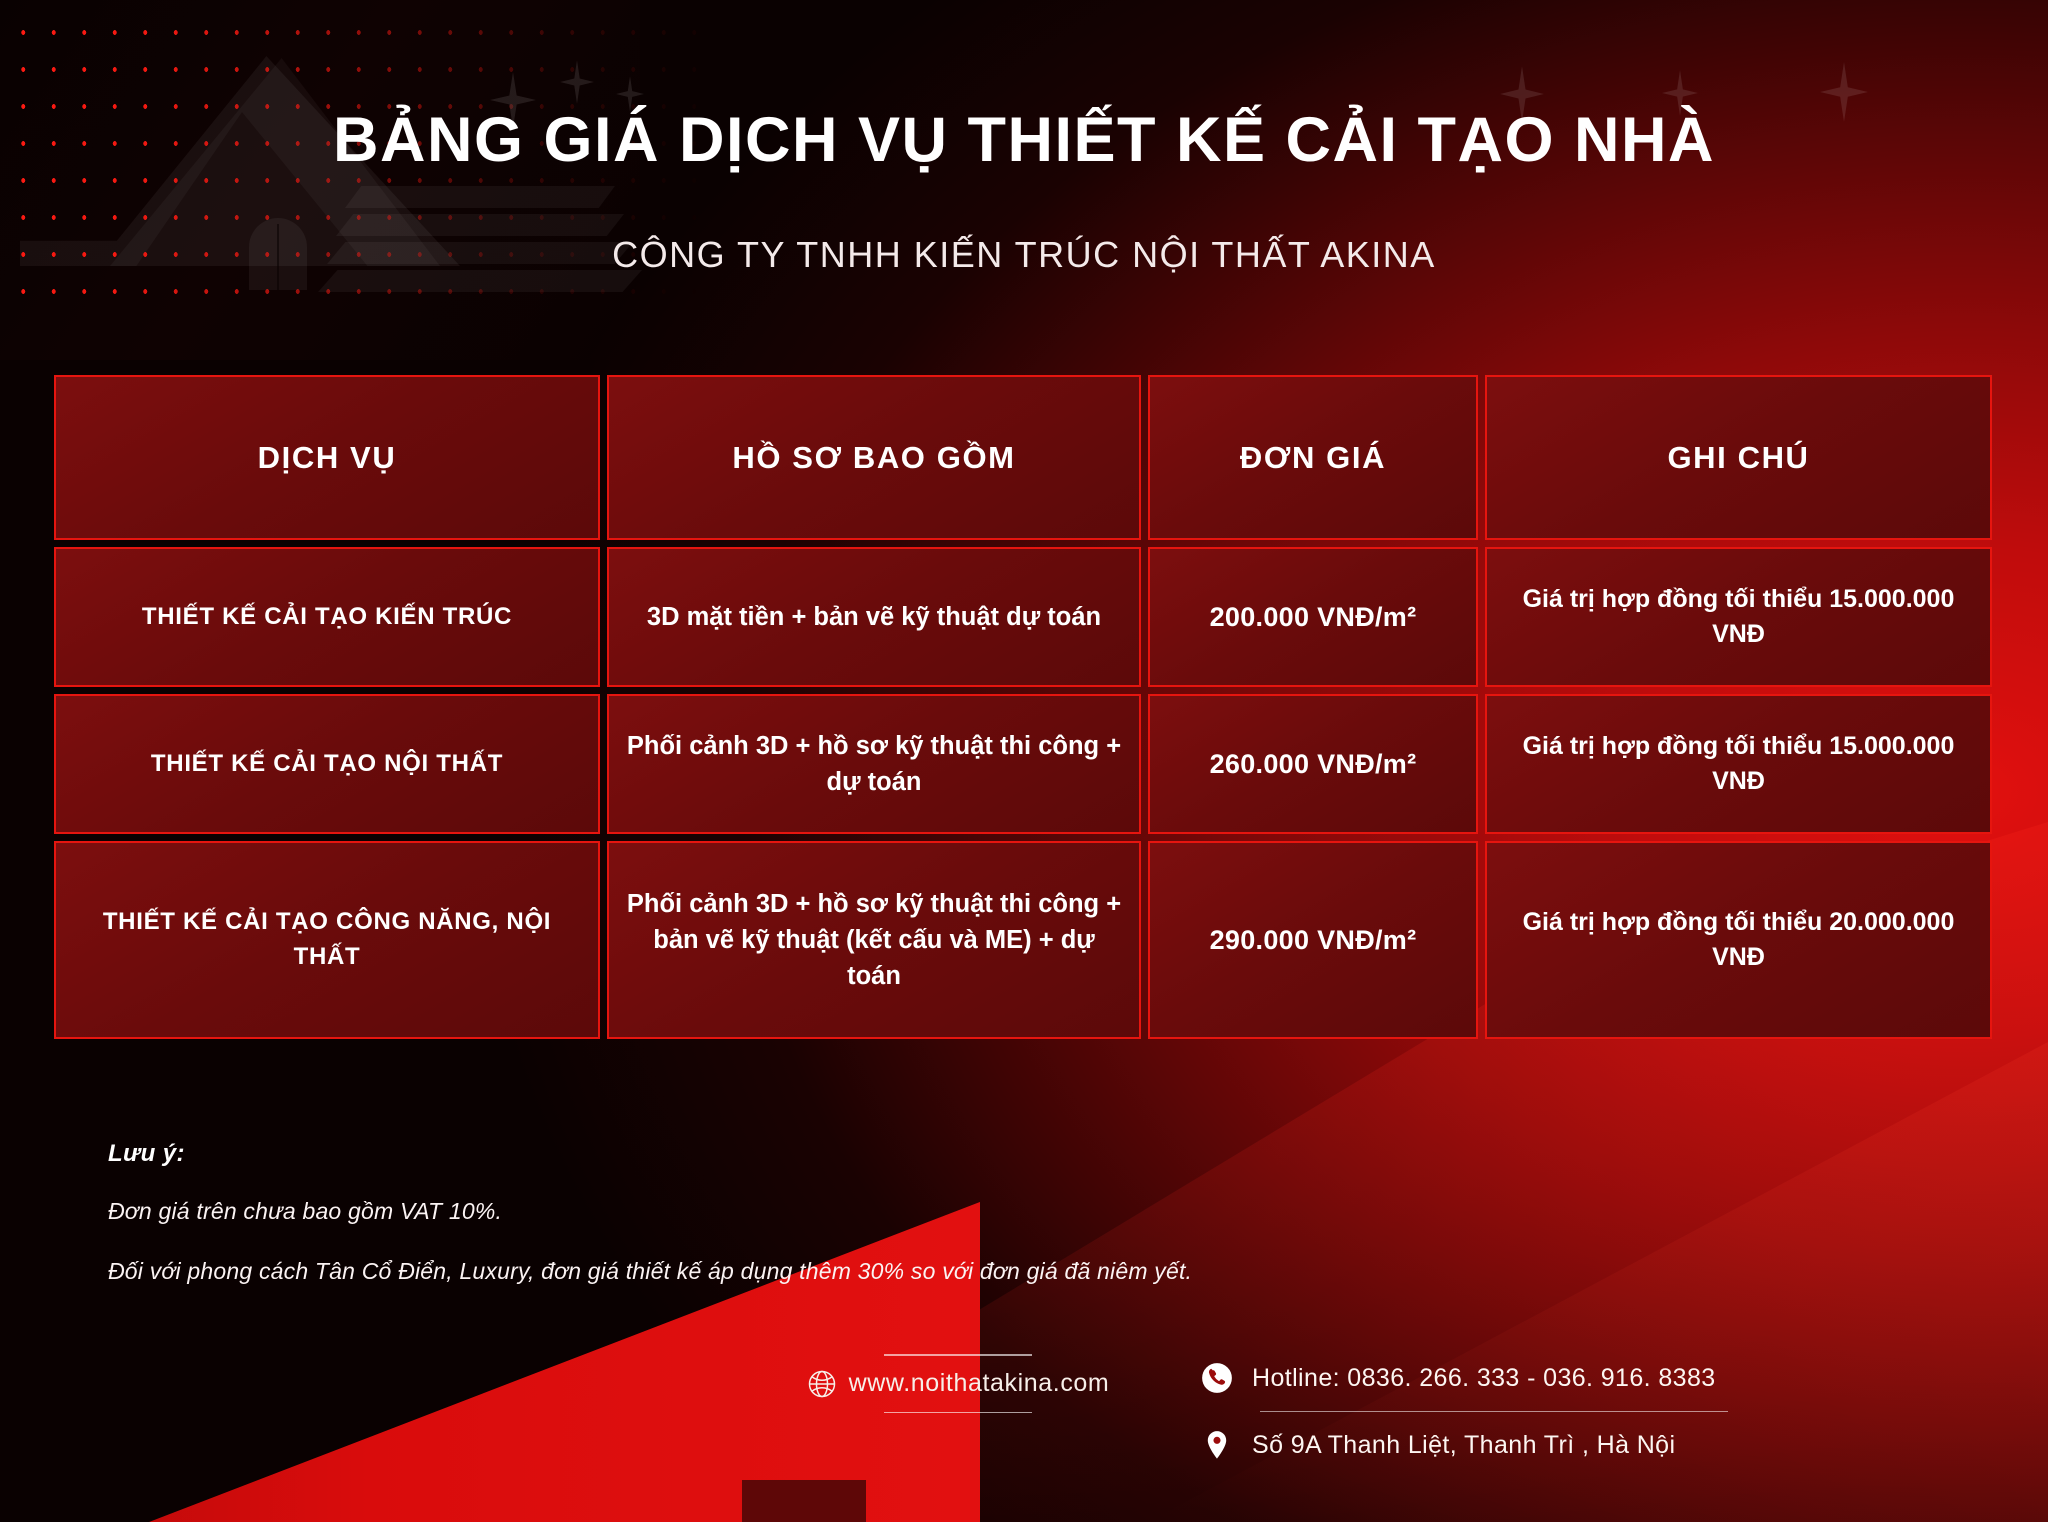 Image resolution: width=2048 pixels, height=1522 pixels. I want to click on address-text: Số 9A Thanh Liệt, Thanh Trì , Hà Nội, so click(1464, 1444).